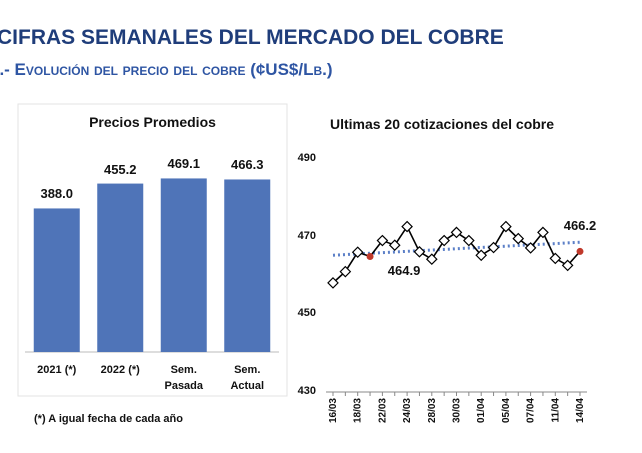 This screenshot has height=453, width=642. I want to click on x-tick-label: 01/04, so click(481, 410).